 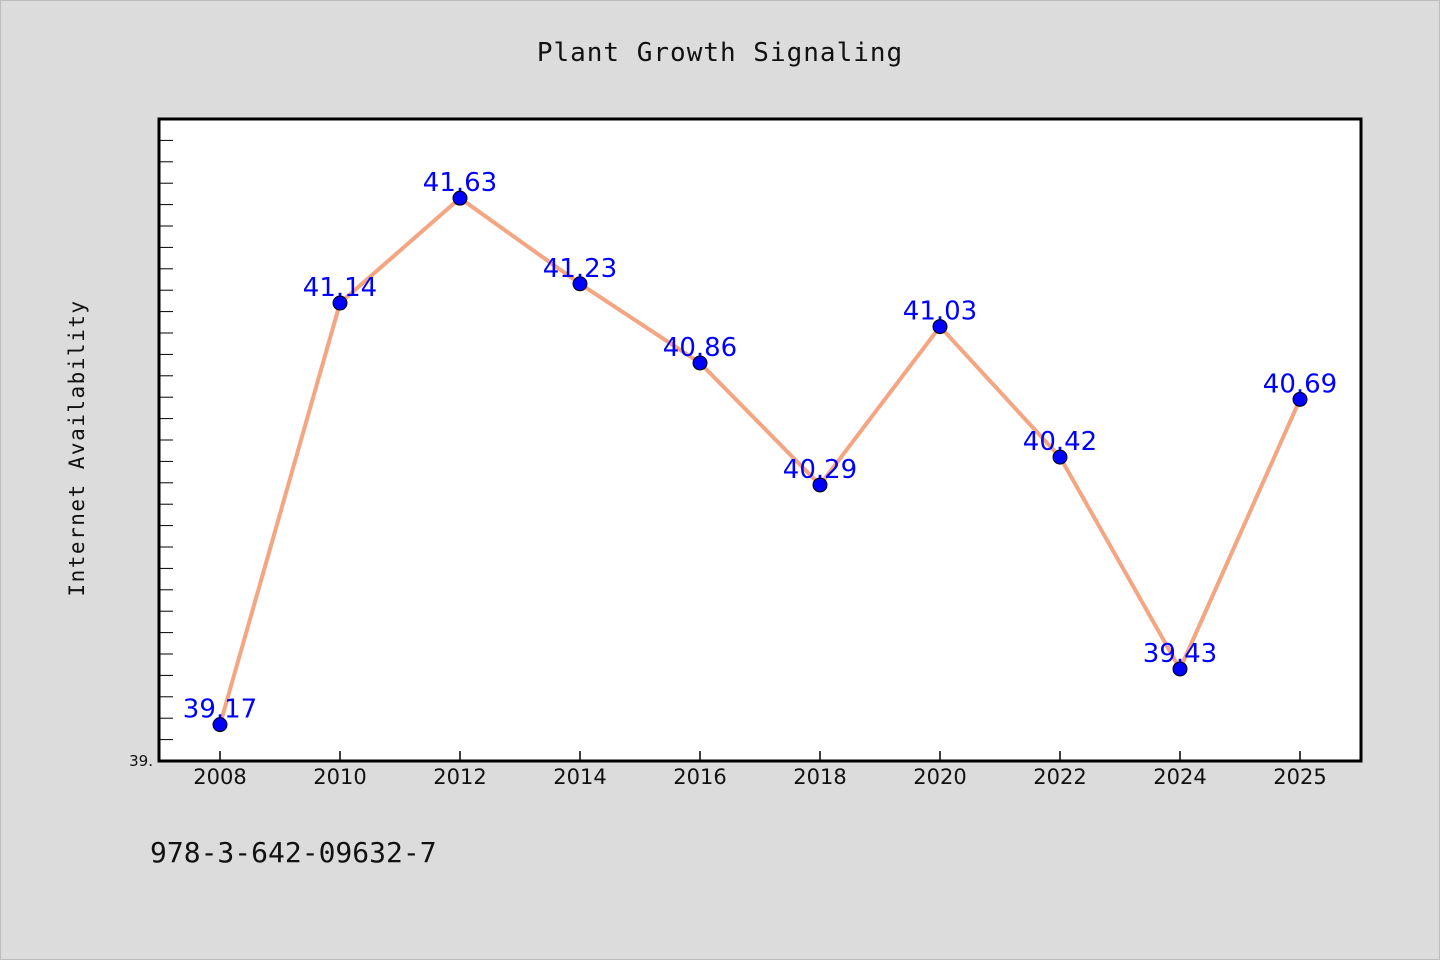 What do you see at coordinates (699, 777) in the screenshot?
I see `x-tick-label: 2016` at bounding box center [699, 777].